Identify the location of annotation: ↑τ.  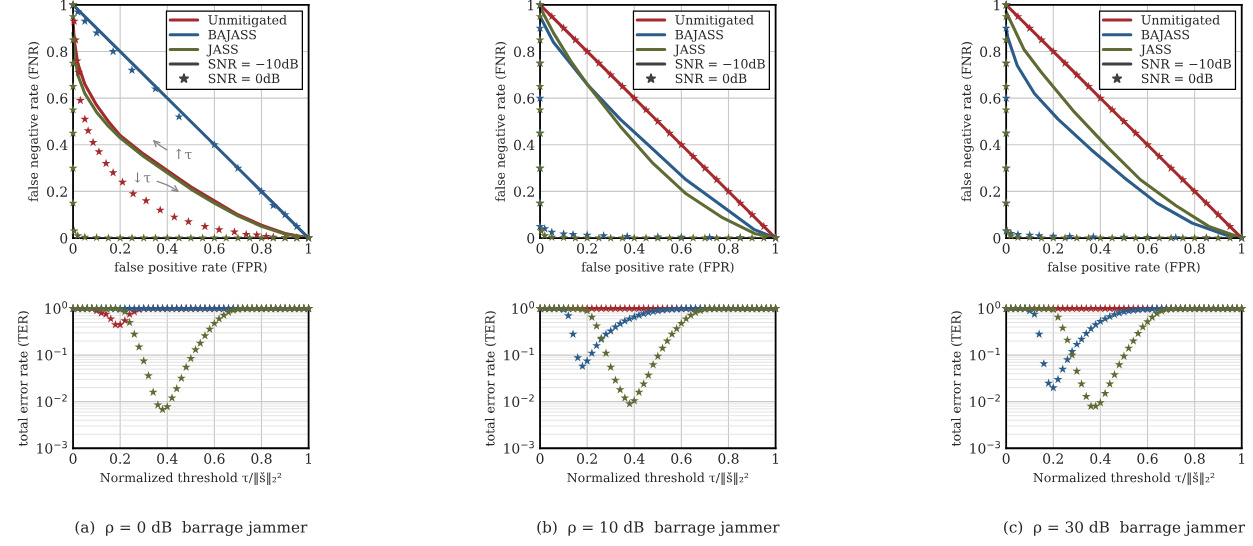
(183, 154).